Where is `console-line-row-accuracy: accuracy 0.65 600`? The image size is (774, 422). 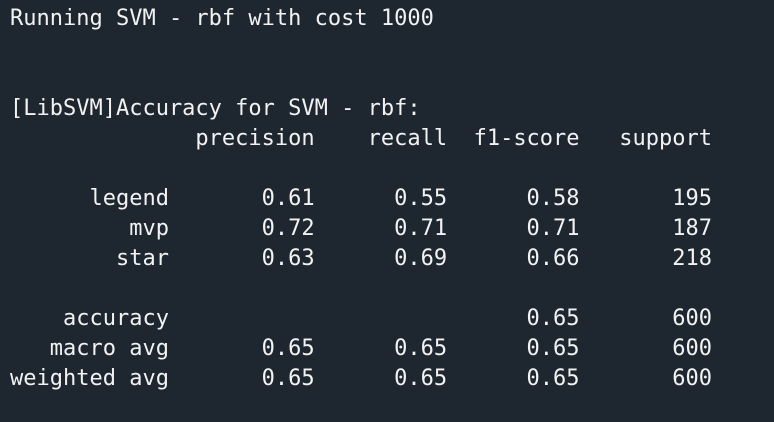 console-line-row-accuracy: accuracy 0.65 600 is located at coordinates (361, 318).